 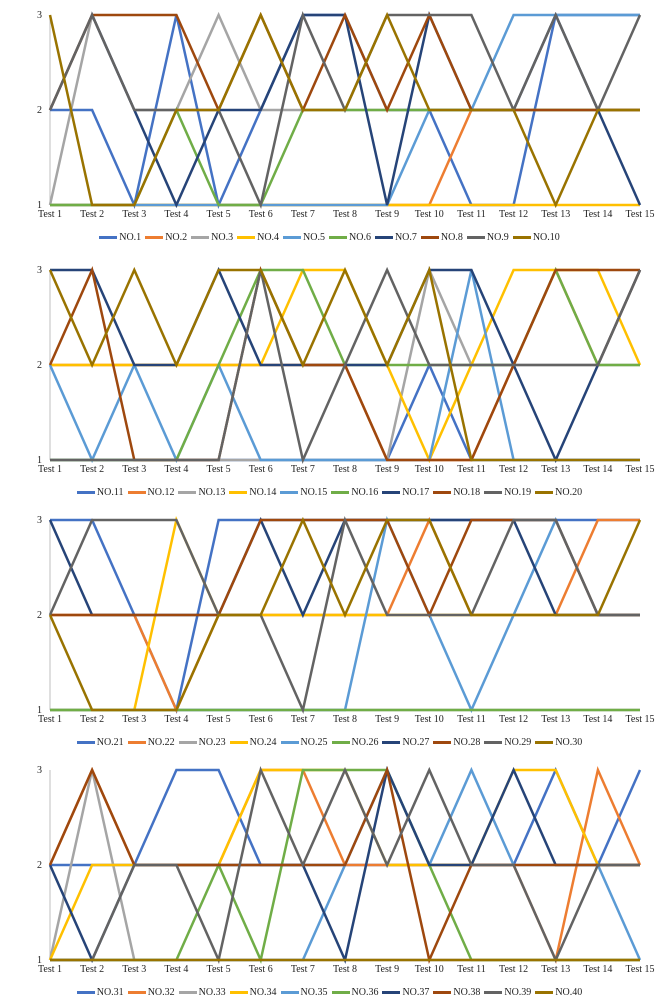 I want to click on legend-label: NO.22, so click(x=161, y=742).